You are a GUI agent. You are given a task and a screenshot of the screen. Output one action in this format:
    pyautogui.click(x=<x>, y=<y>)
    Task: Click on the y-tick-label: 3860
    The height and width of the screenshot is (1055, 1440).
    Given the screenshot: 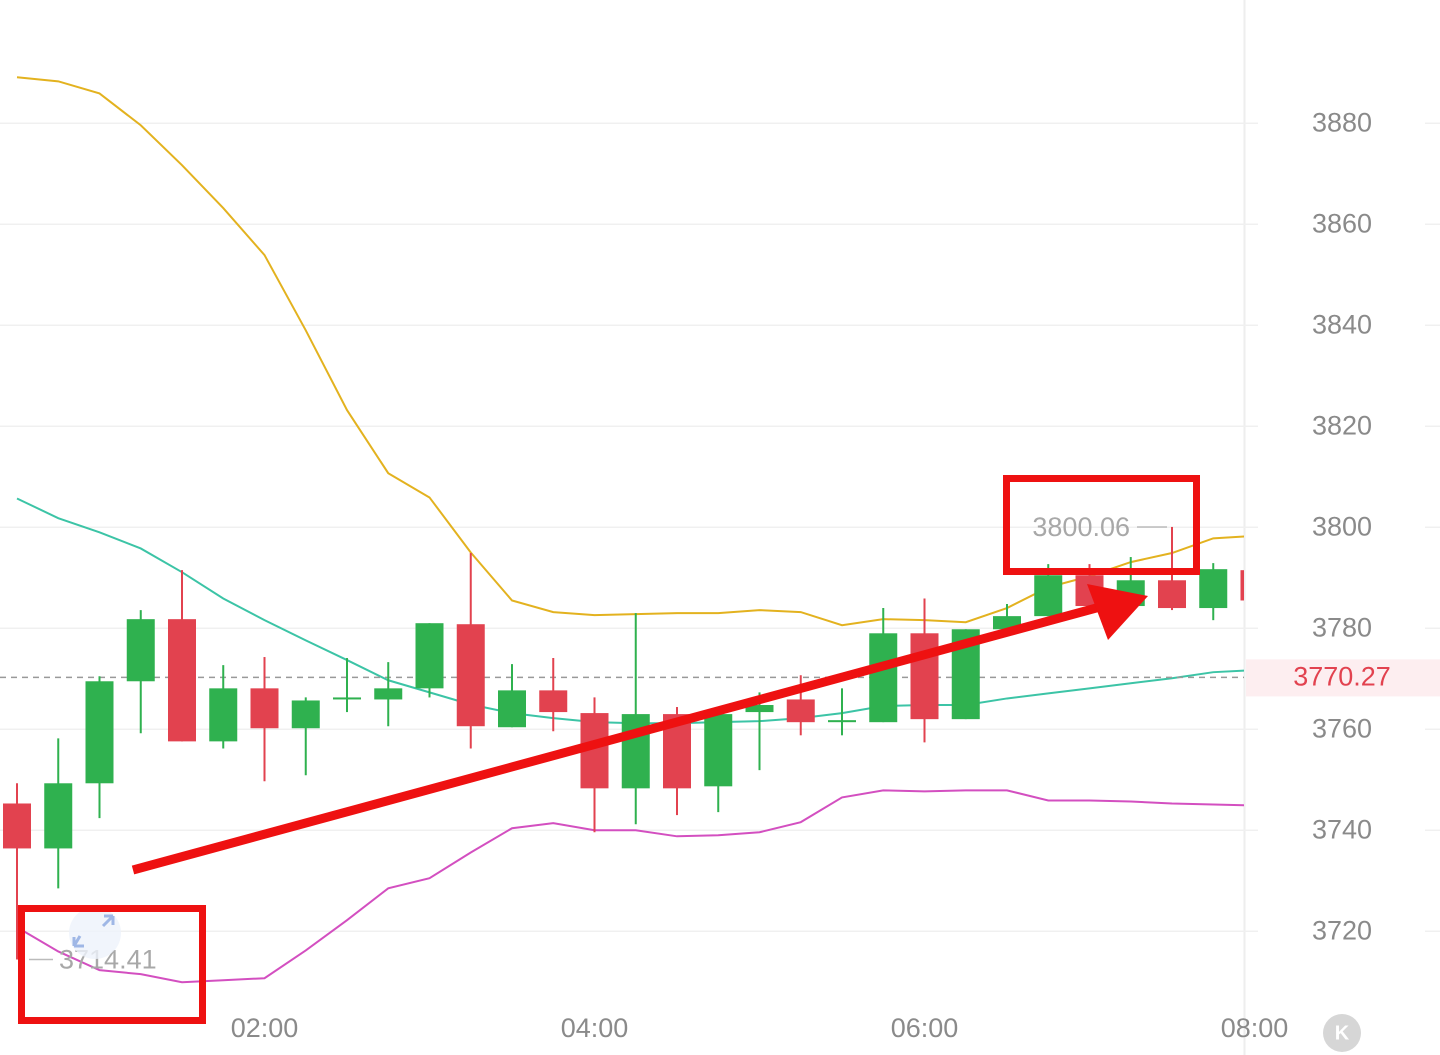 What is the action you would take?
    pyautogui.click(x=1342, y=223)
    